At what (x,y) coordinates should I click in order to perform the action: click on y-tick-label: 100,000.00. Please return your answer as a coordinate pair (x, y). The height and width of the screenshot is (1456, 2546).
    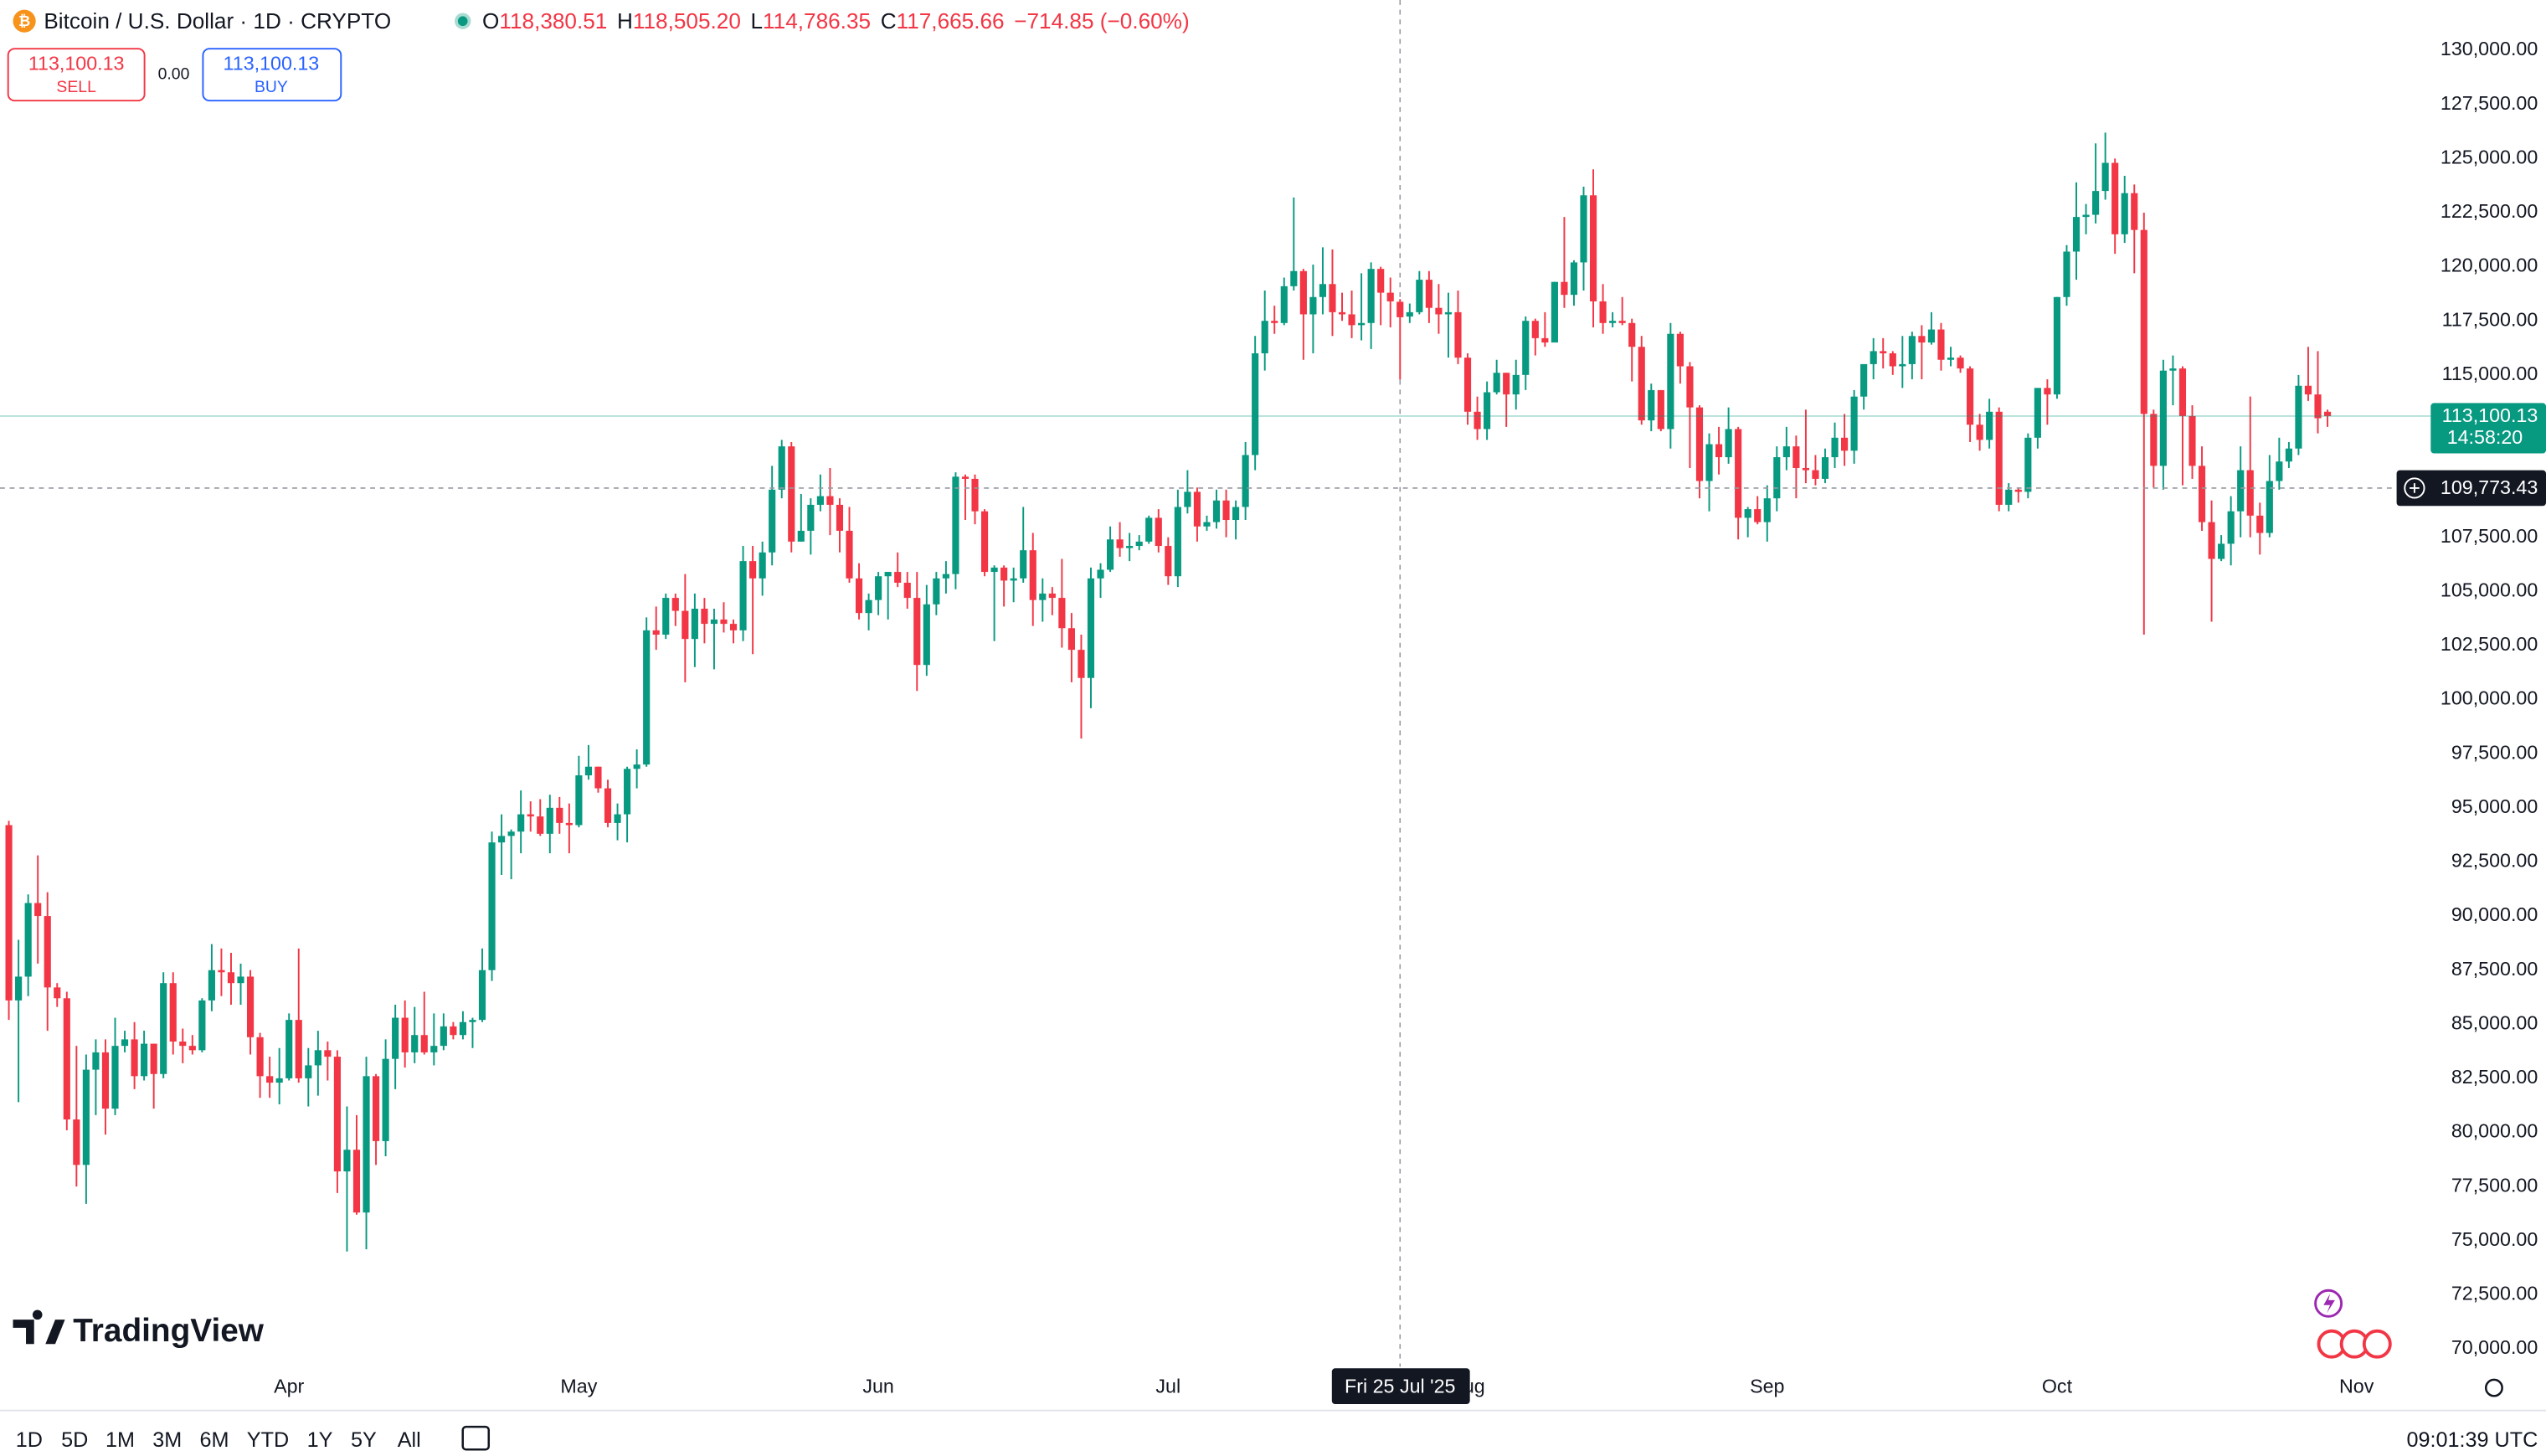
    Looking at the image, I should click on (2490, 698).